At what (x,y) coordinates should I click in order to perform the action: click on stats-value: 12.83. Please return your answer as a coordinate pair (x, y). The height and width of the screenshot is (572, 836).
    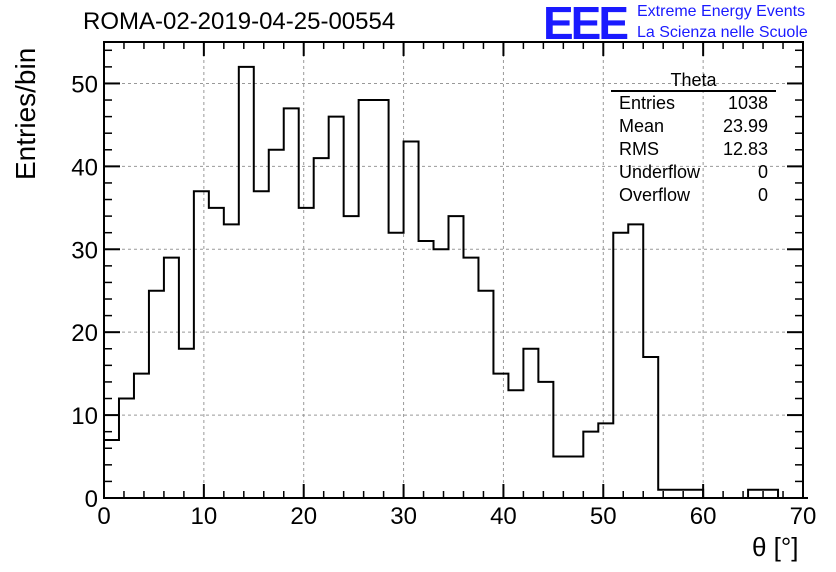
    Looking at the image, I should click on (745, 149).